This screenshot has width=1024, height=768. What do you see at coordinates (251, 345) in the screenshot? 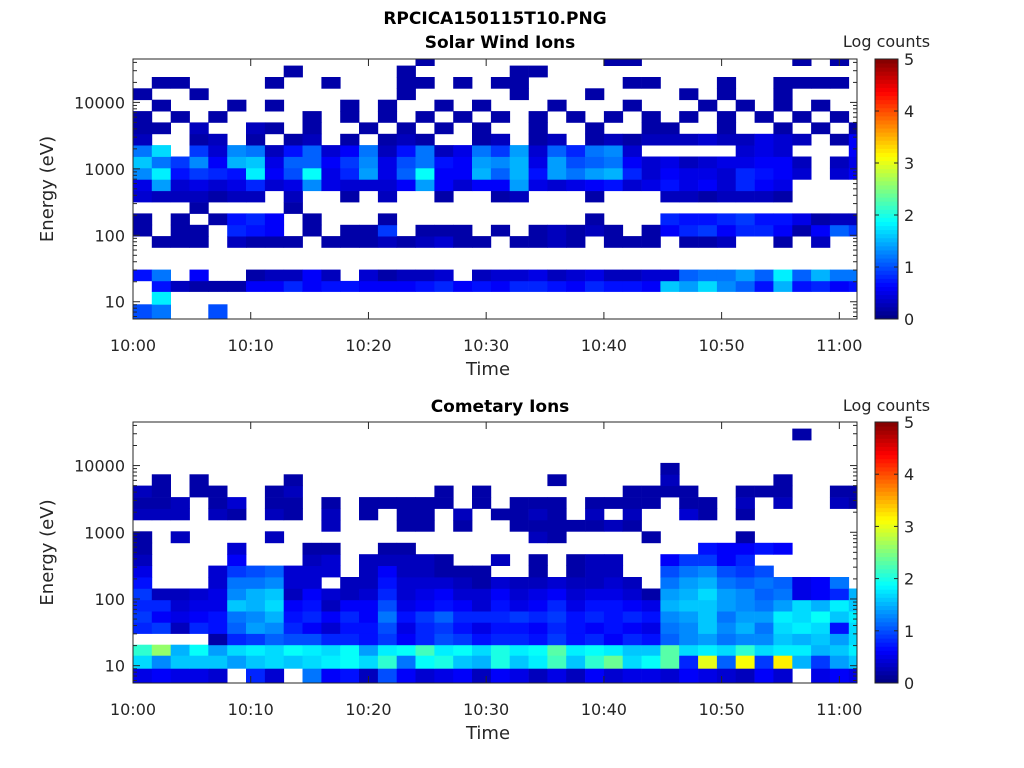
I see `x-tick-label: 10:10` at bounding box center [251, 345].